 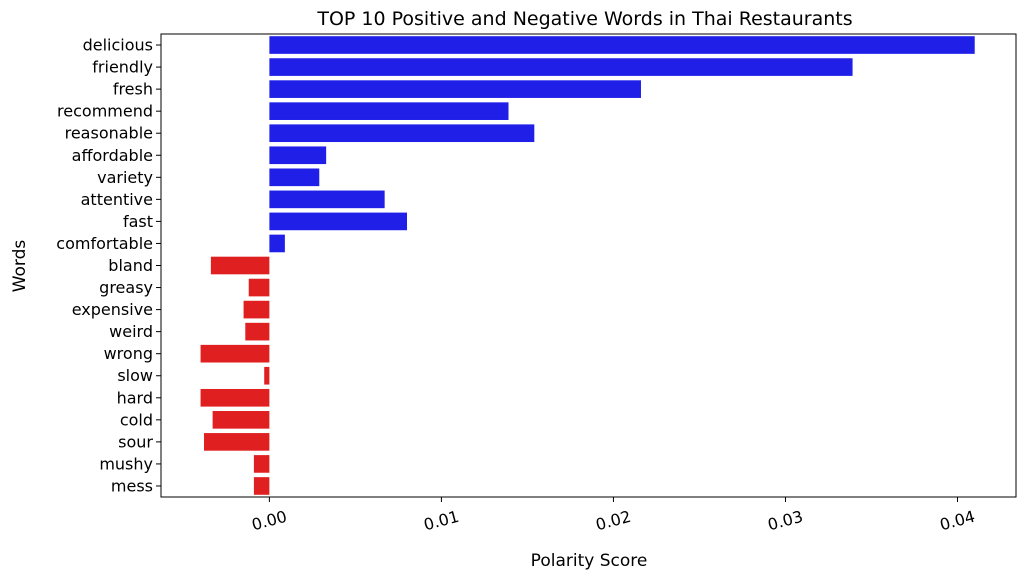 What do you see at coordinates (135, 441) in the screenshot?
I see `y-tick-label-sour: sour` at bounding box center [135, 441].